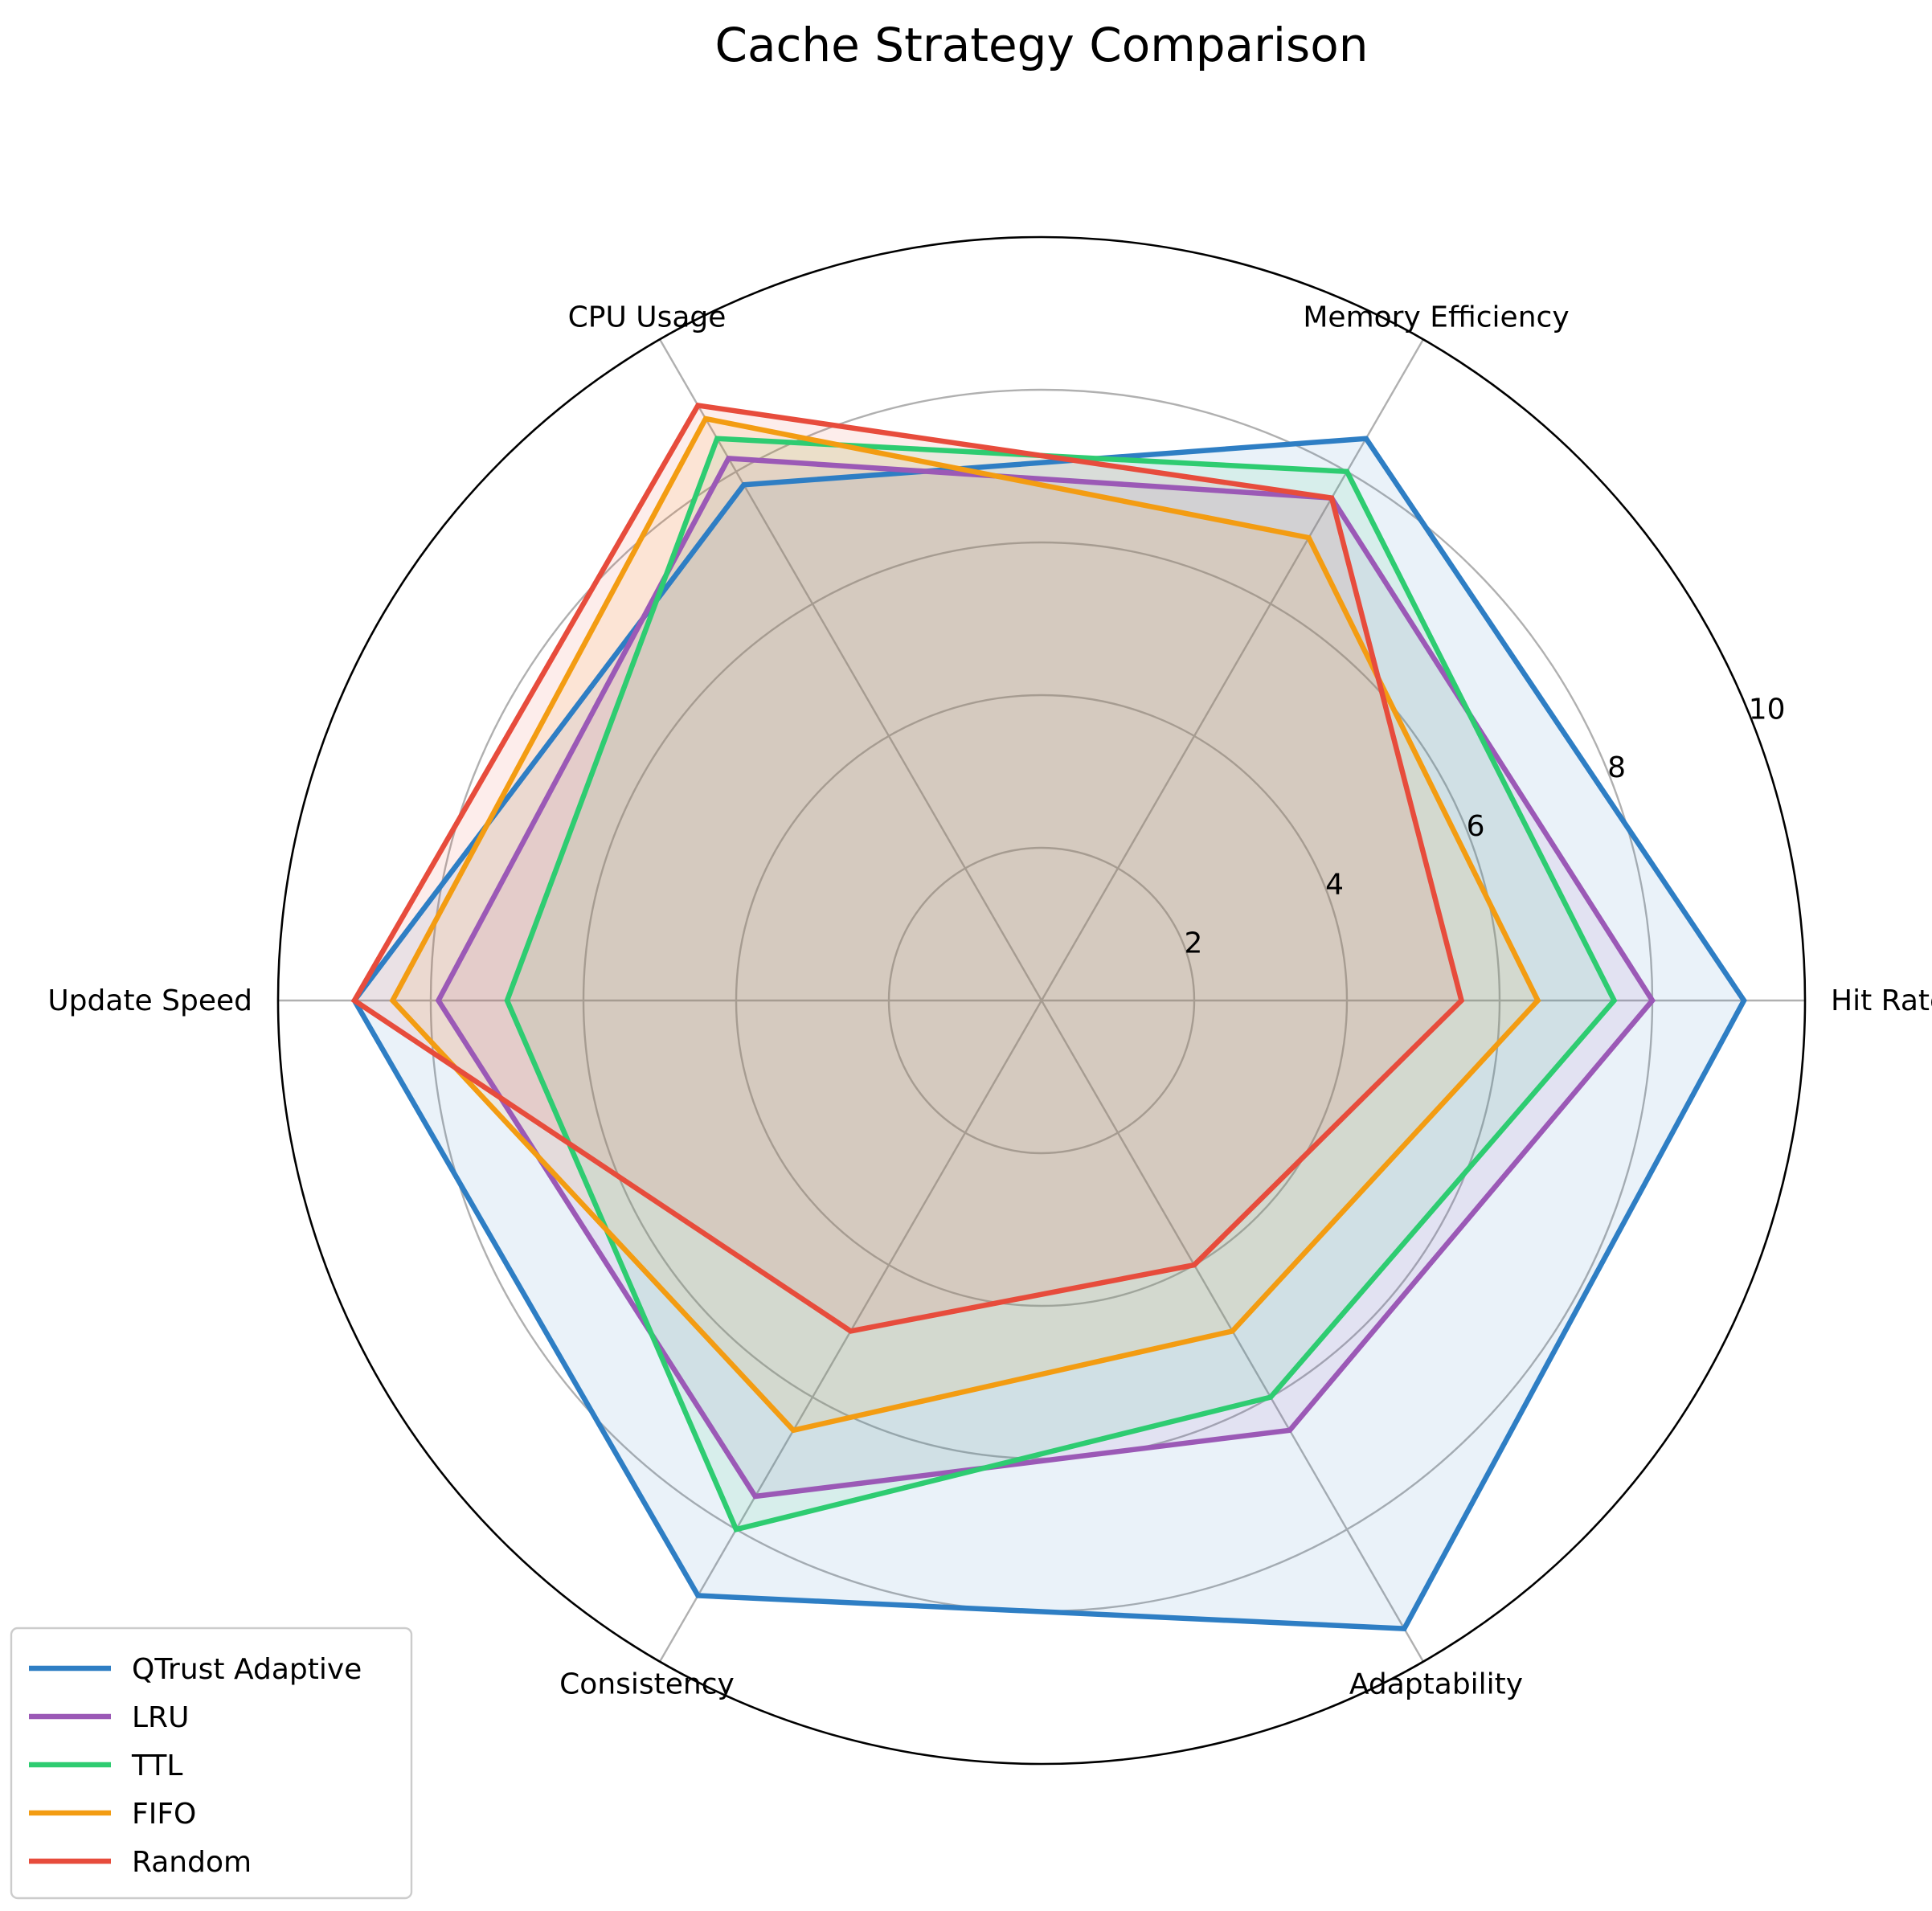 The width and height of the screenshot is (1932, 1911). What do you see at coordinates (1194, 943) in the screenshot?
I see `radial-tick-label: 2` at bounding box center [1194, 943].